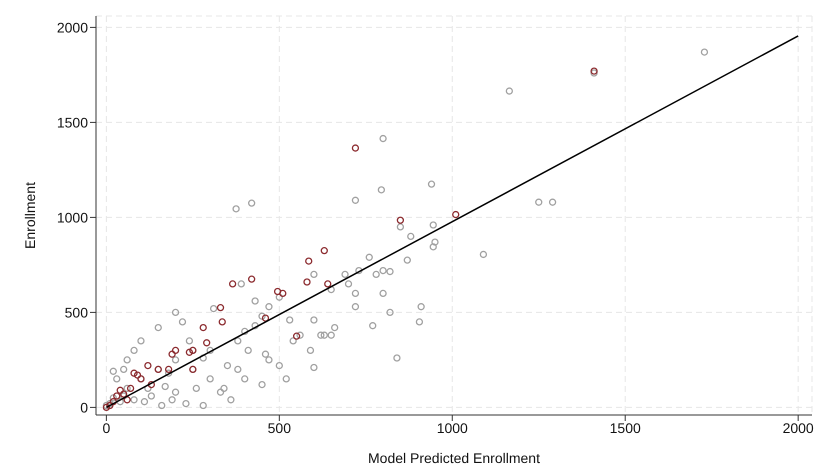 The width and height of the screenshot is (824, 475). Describe the element at coordinates (798, 428) in the screenshot. I see `x-tick-label: 2000` at that location.